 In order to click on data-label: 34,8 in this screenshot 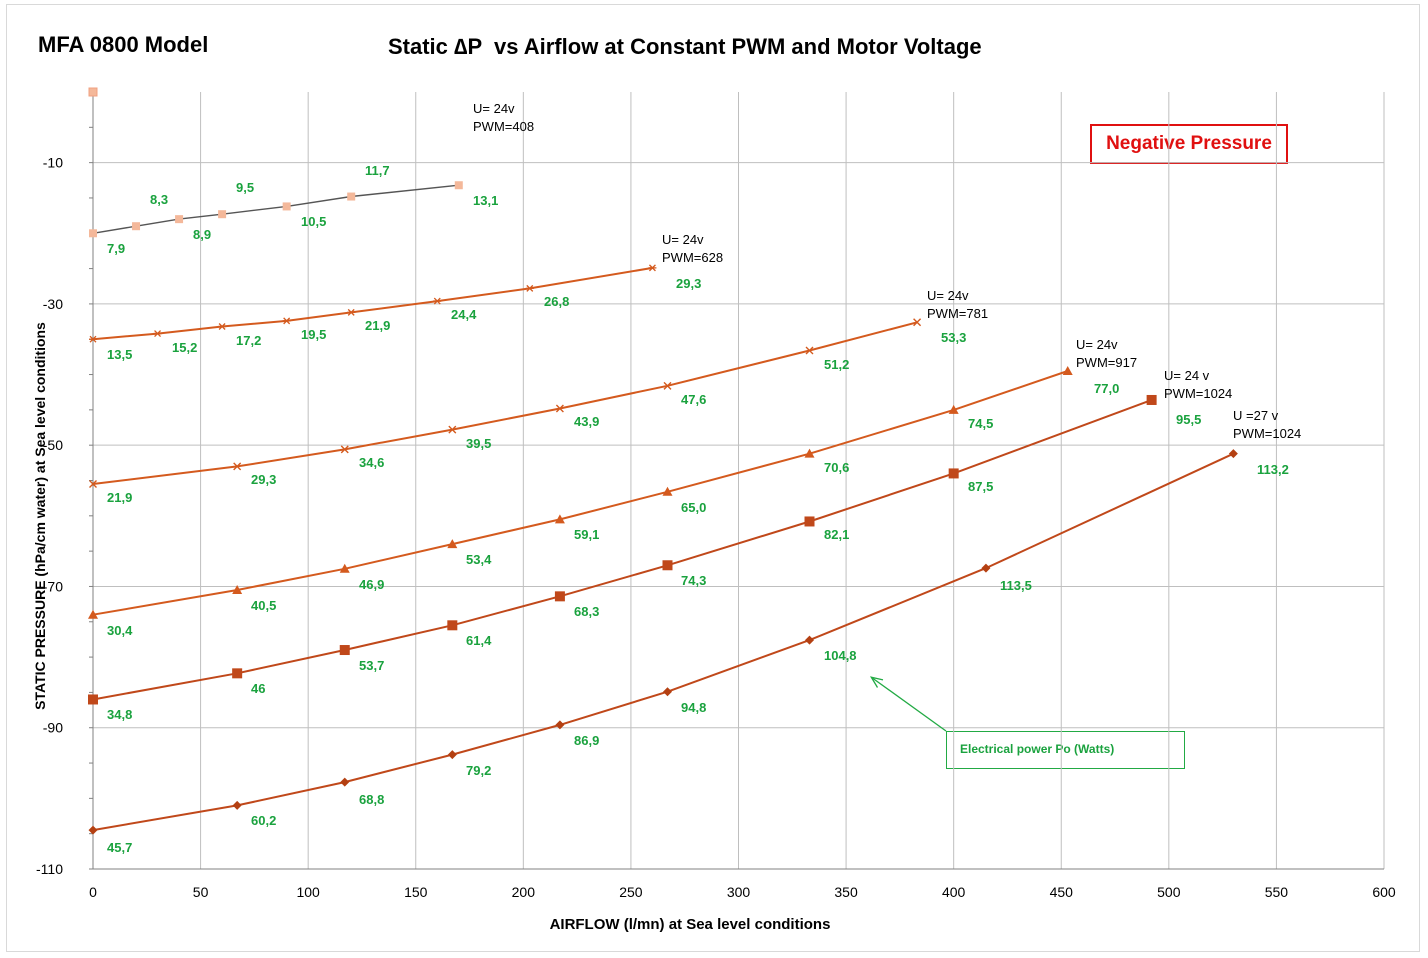, I will do `click(119, 714)`.